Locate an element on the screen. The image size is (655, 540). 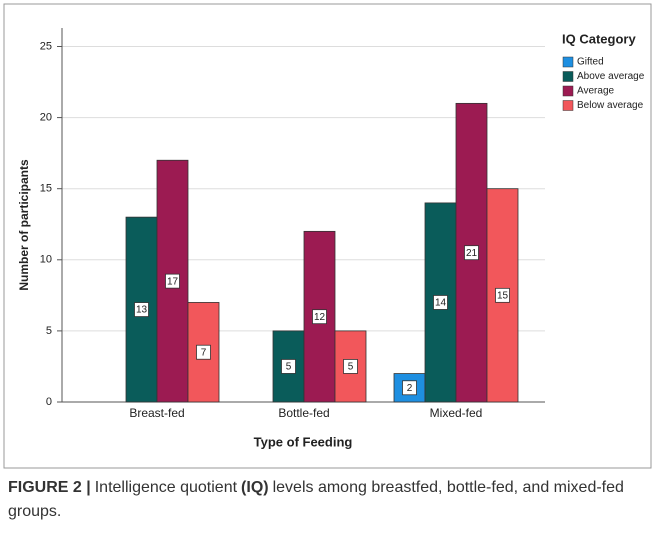
data-label: 2 is located at coordinates (410, 388).